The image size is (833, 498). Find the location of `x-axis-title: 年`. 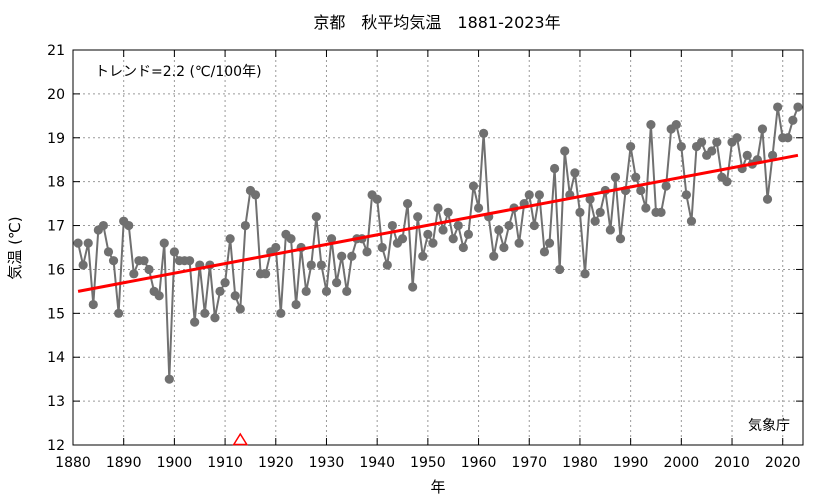

x-axis-title: 年 is located at coordinates (437, 487).